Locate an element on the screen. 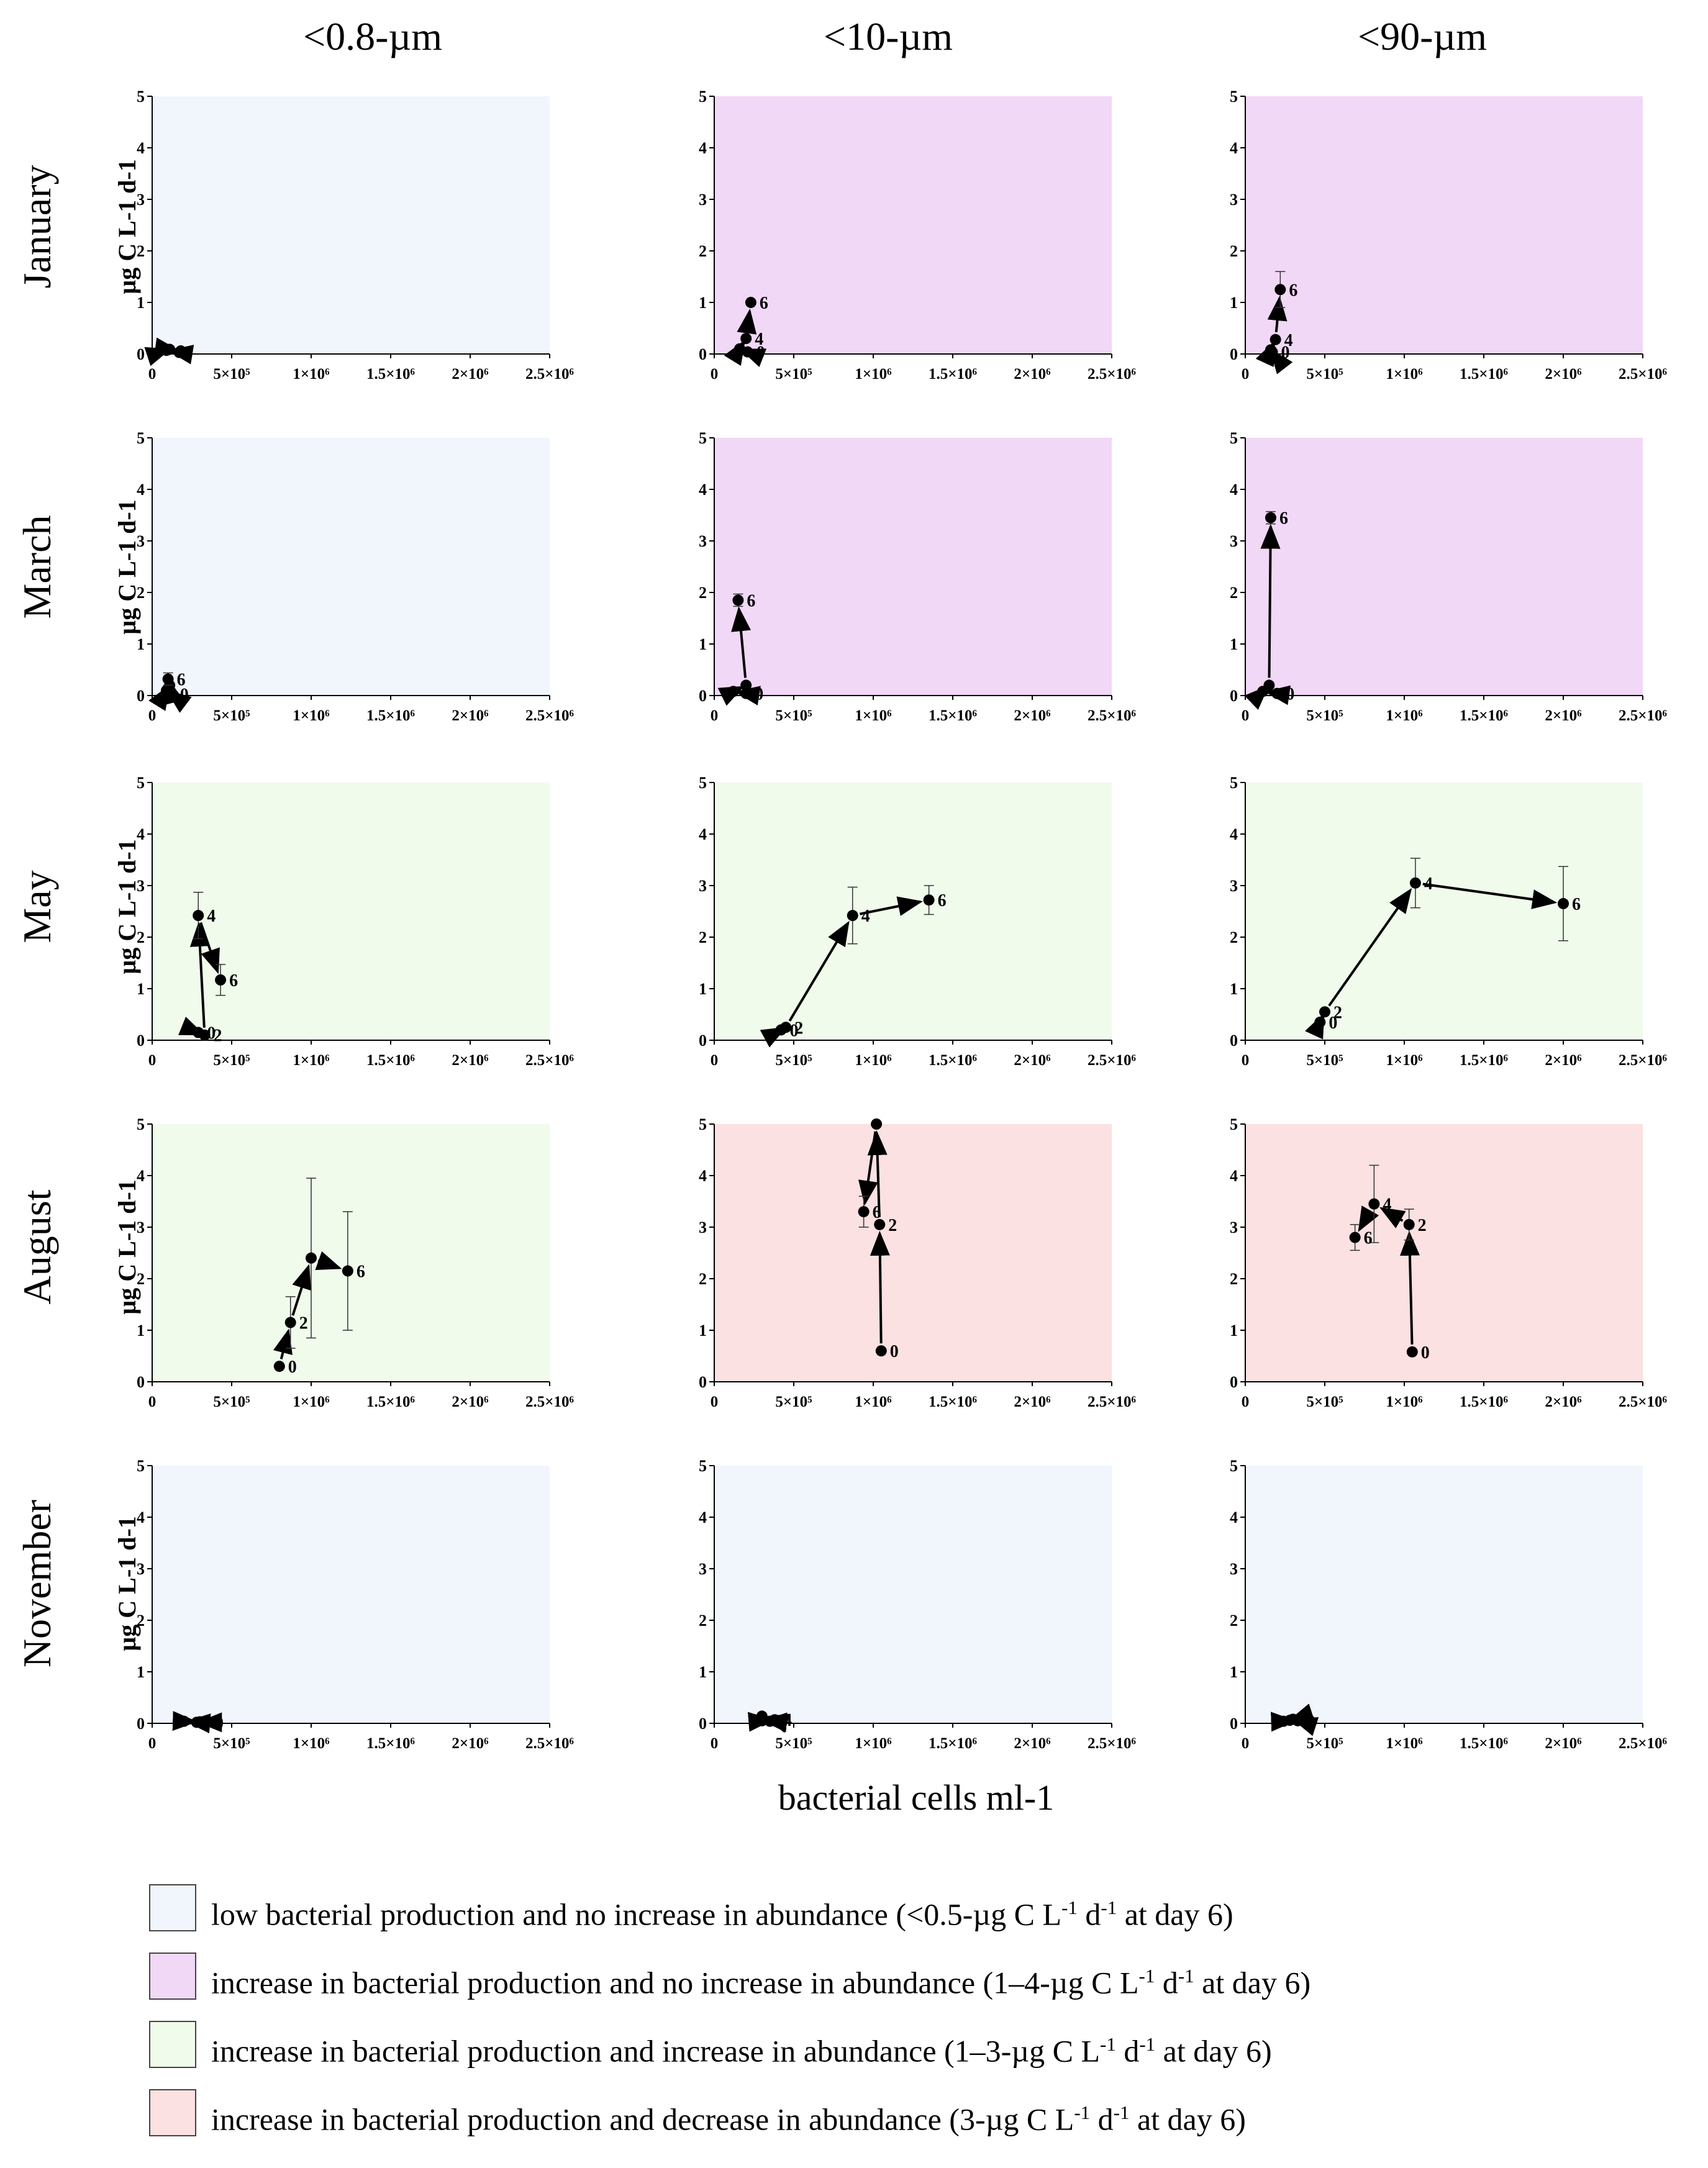 This screenshot has width=1708, height=2168. panel-january-0: 0 1 2 3 4 5 0 5×10⁵ 1×10⁶ 1.5×10⁶ 2×10⁶ 2.5×10⁶ is located at coordinates (355, 235).